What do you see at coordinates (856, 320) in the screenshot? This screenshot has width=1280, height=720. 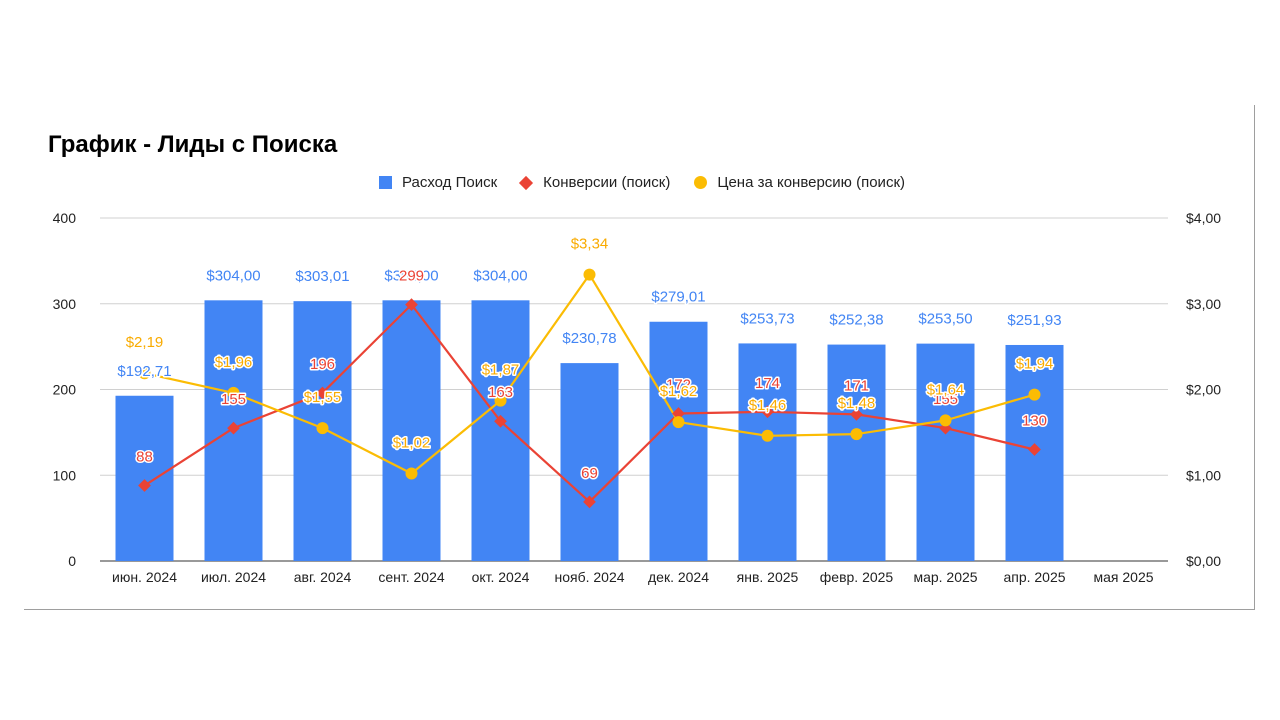 I see `bar-spend-data-label: $252,38` at bounding box center [856, 320].